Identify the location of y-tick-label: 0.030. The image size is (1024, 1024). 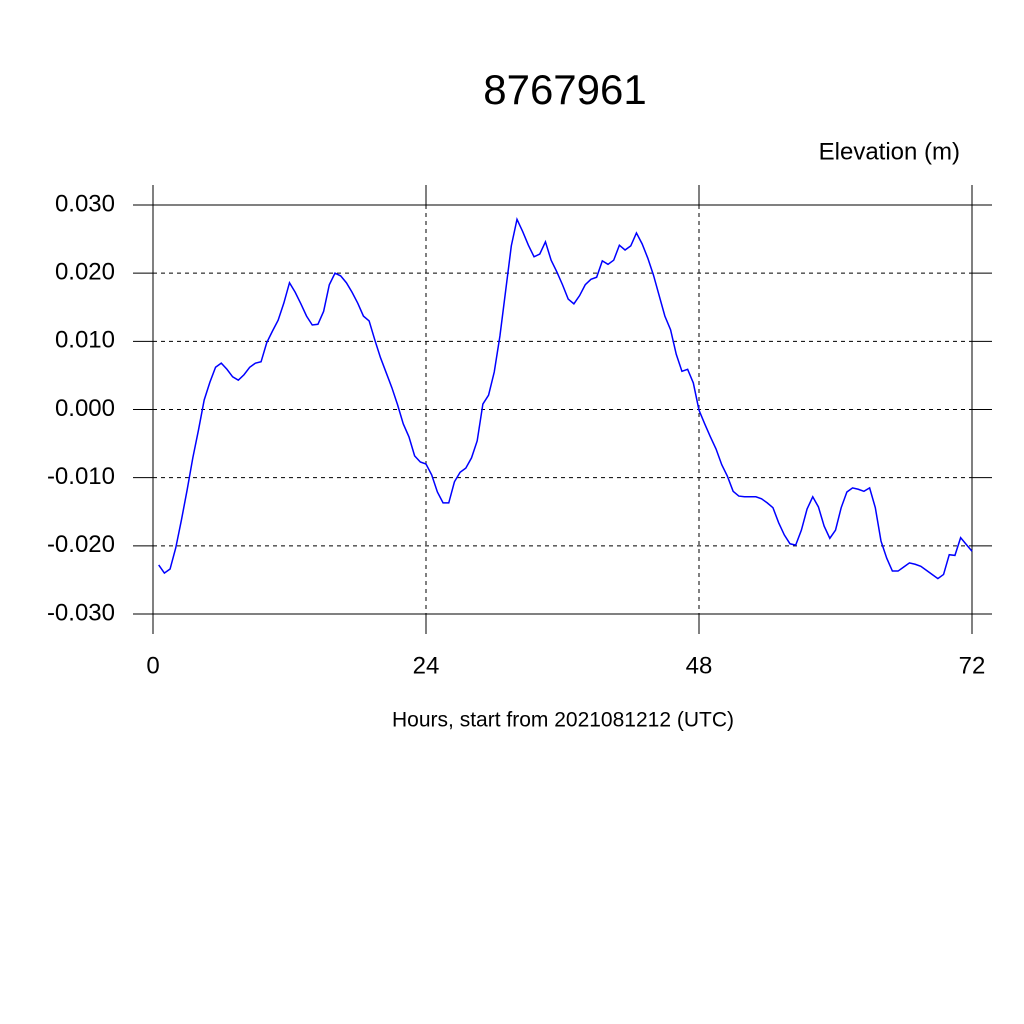
(85, 203).